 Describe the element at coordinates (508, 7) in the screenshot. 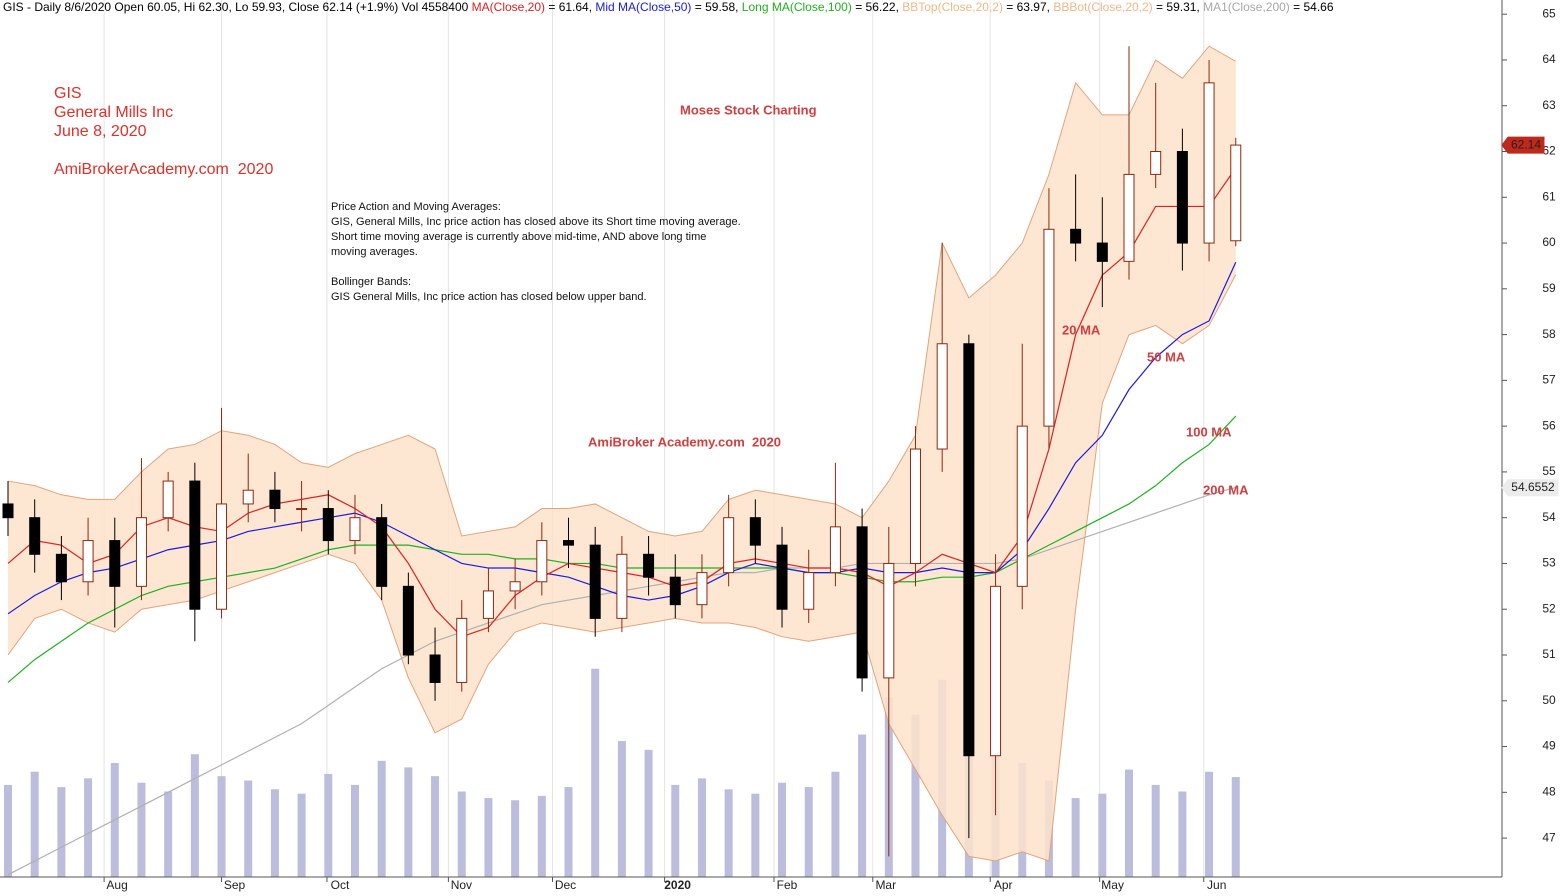

I see `header-part: MA(Close,20)` at that location.